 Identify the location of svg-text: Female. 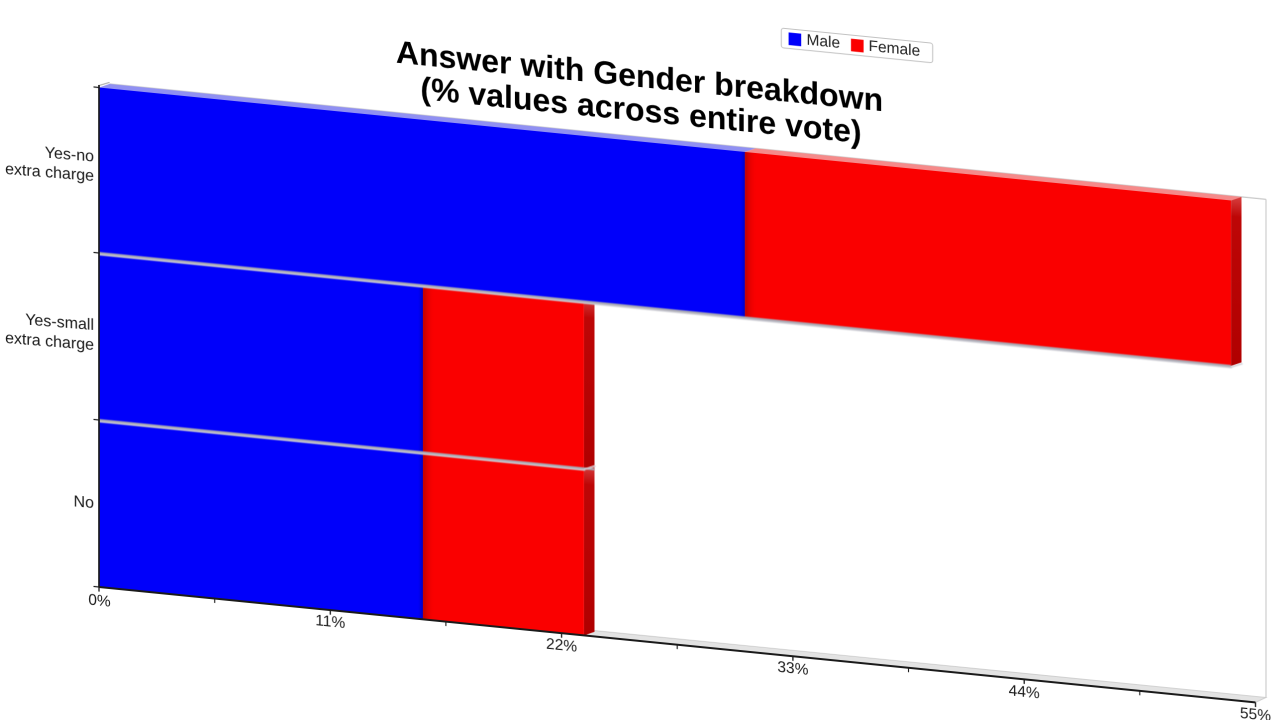
(895, 49).